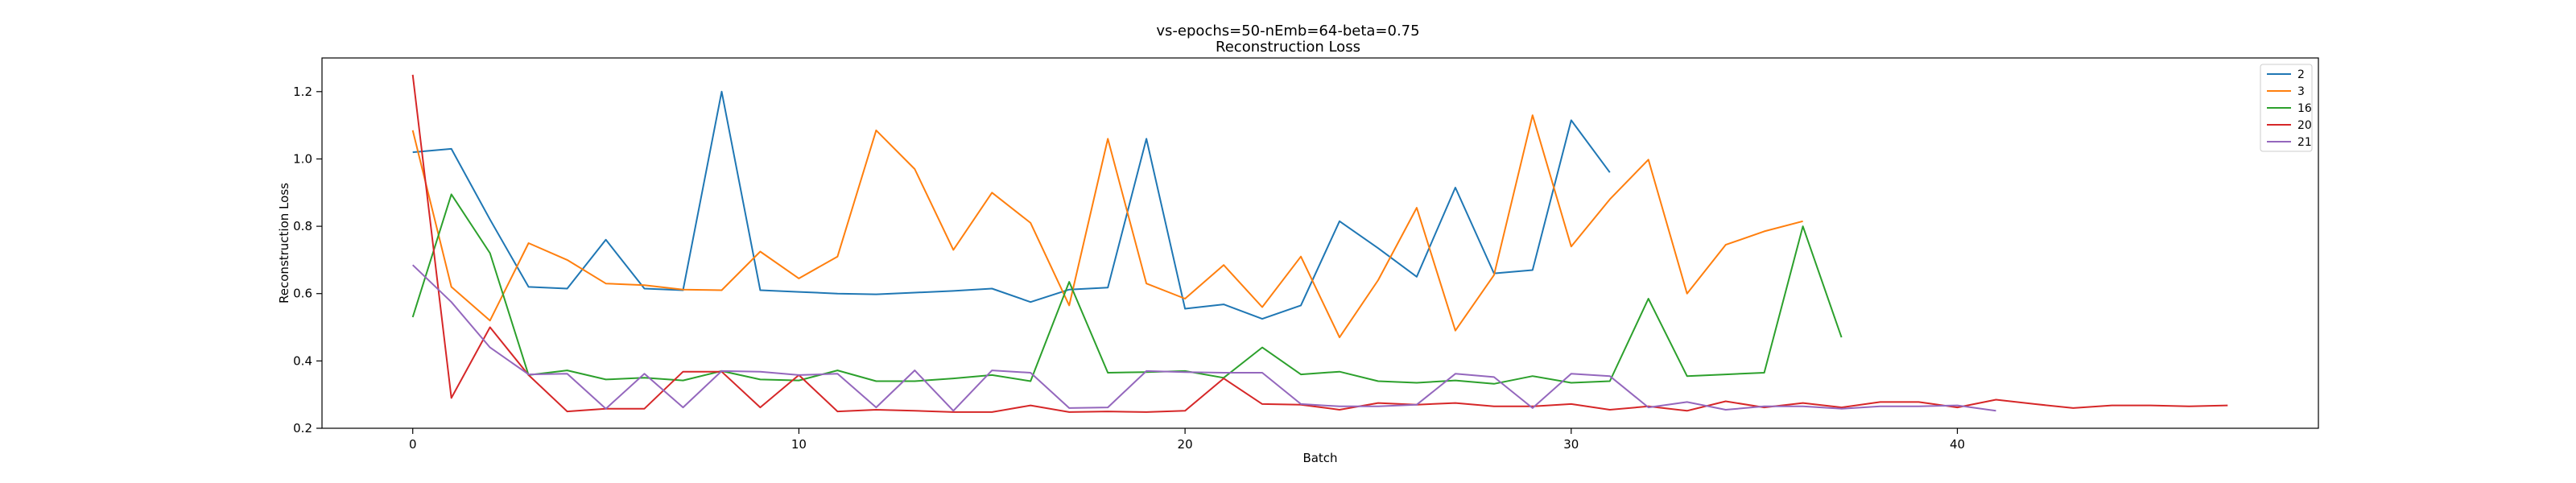  Describe the element at coordinates (2286, 108) in the screenshot. I see `legend: 2 3 16 20 21` at that location.